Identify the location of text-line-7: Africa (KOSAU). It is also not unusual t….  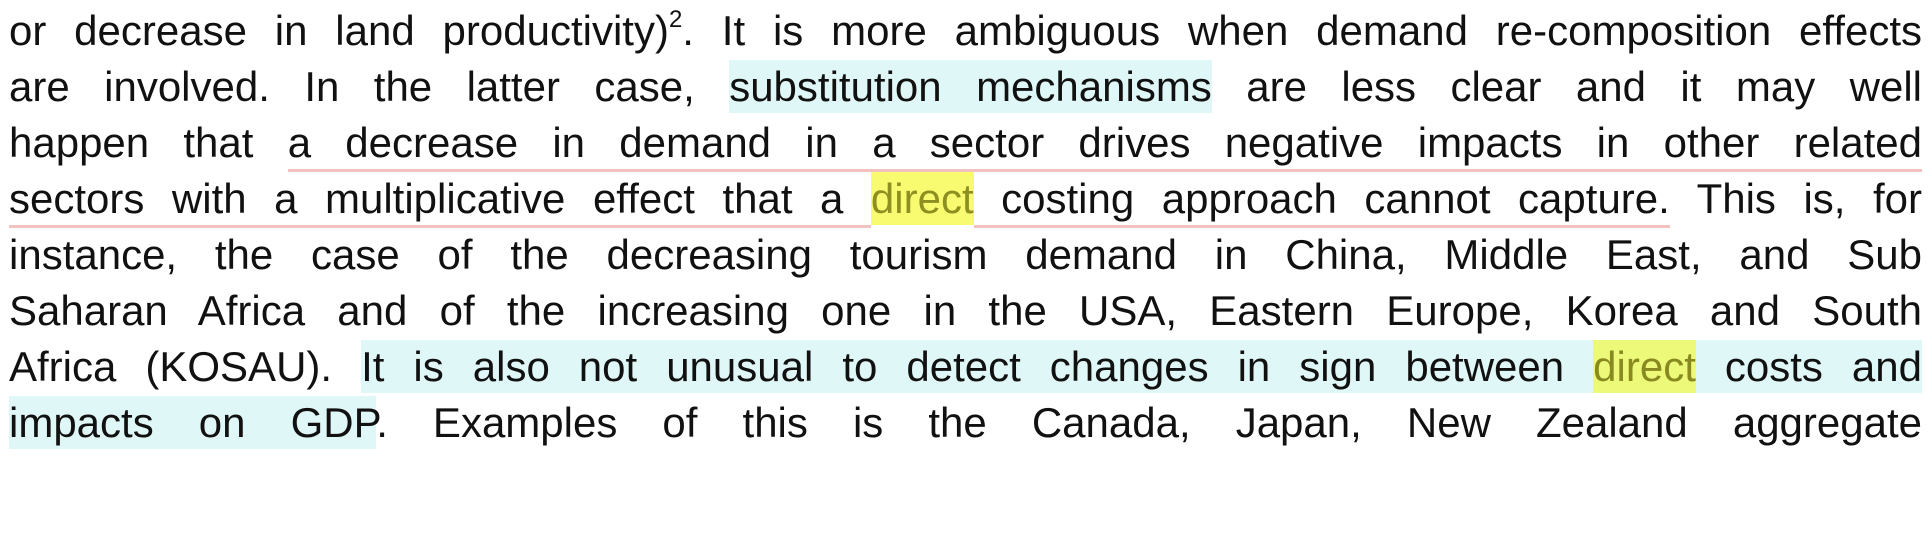
(965, 367).